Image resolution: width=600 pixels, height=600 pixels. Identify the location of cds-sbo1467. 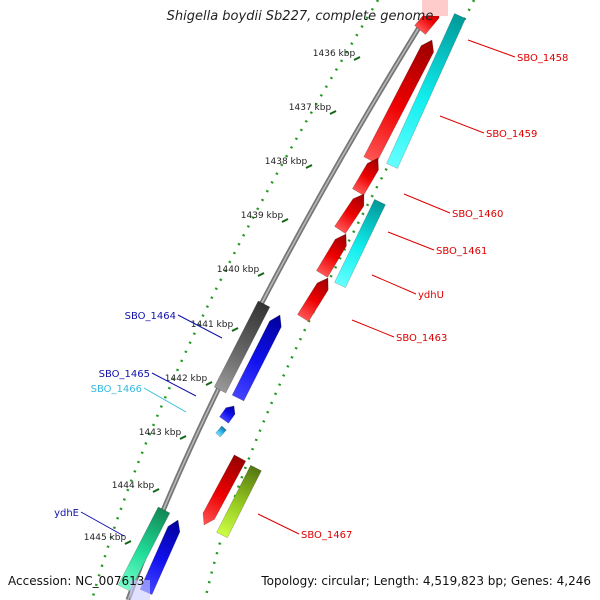
(224, 490).